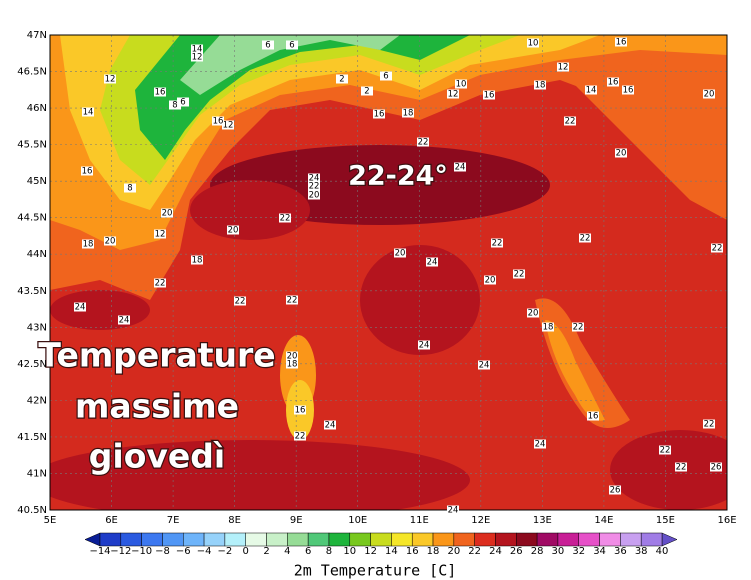 This screenshot has width=751, height=580. Describe the element at coordinates (287, 551) in the screenshot. I see `colorbar-tick-label: 4` at that location.